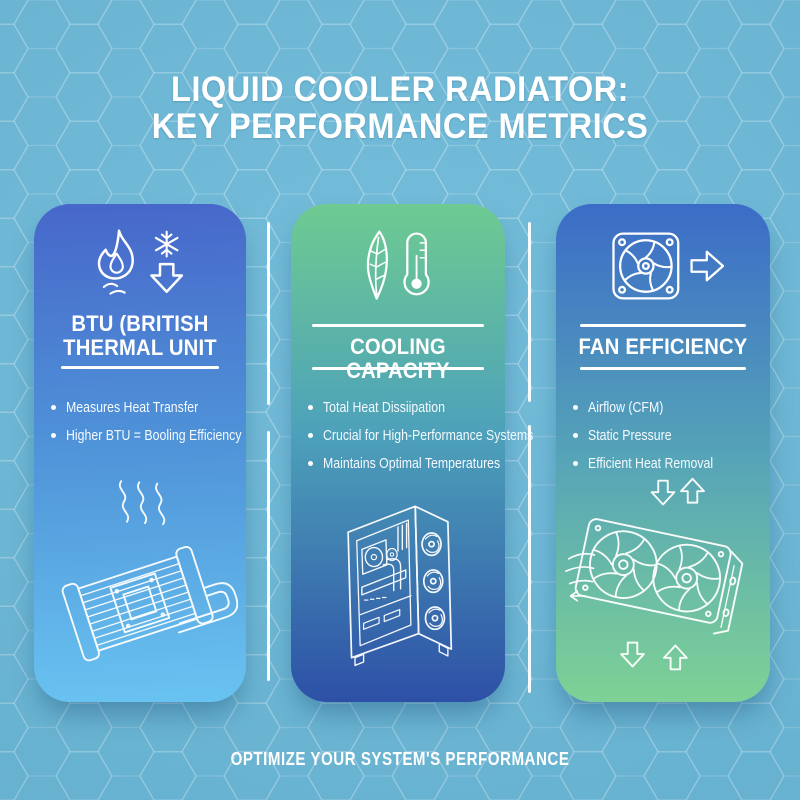 The width and height of the screenshot is (800, 800). What do you see at coordinates (426, 408) in the screenshot?
I see `bullet-item: Total Heat Dissiipation` at bounding box center [426, 408].